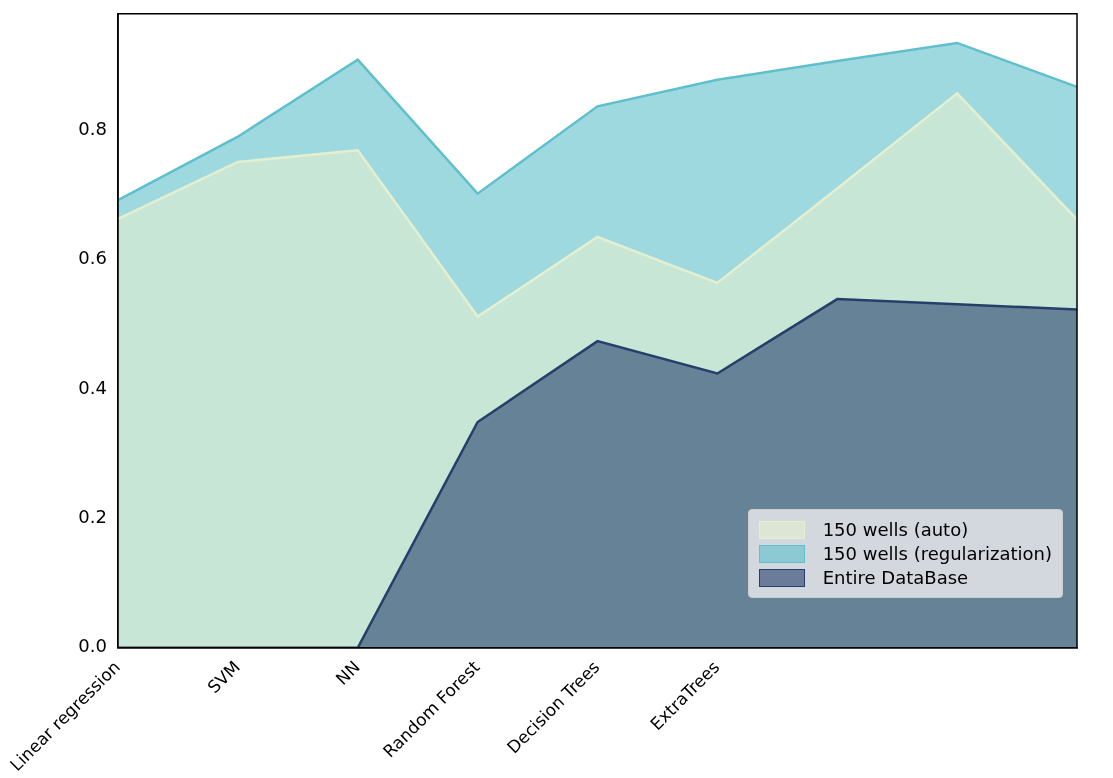 This screenshot has width=1113, height=778. Describe the element at coordinates (347, 672) in the screenshot. I see `x-tick-label: NN` at that location.